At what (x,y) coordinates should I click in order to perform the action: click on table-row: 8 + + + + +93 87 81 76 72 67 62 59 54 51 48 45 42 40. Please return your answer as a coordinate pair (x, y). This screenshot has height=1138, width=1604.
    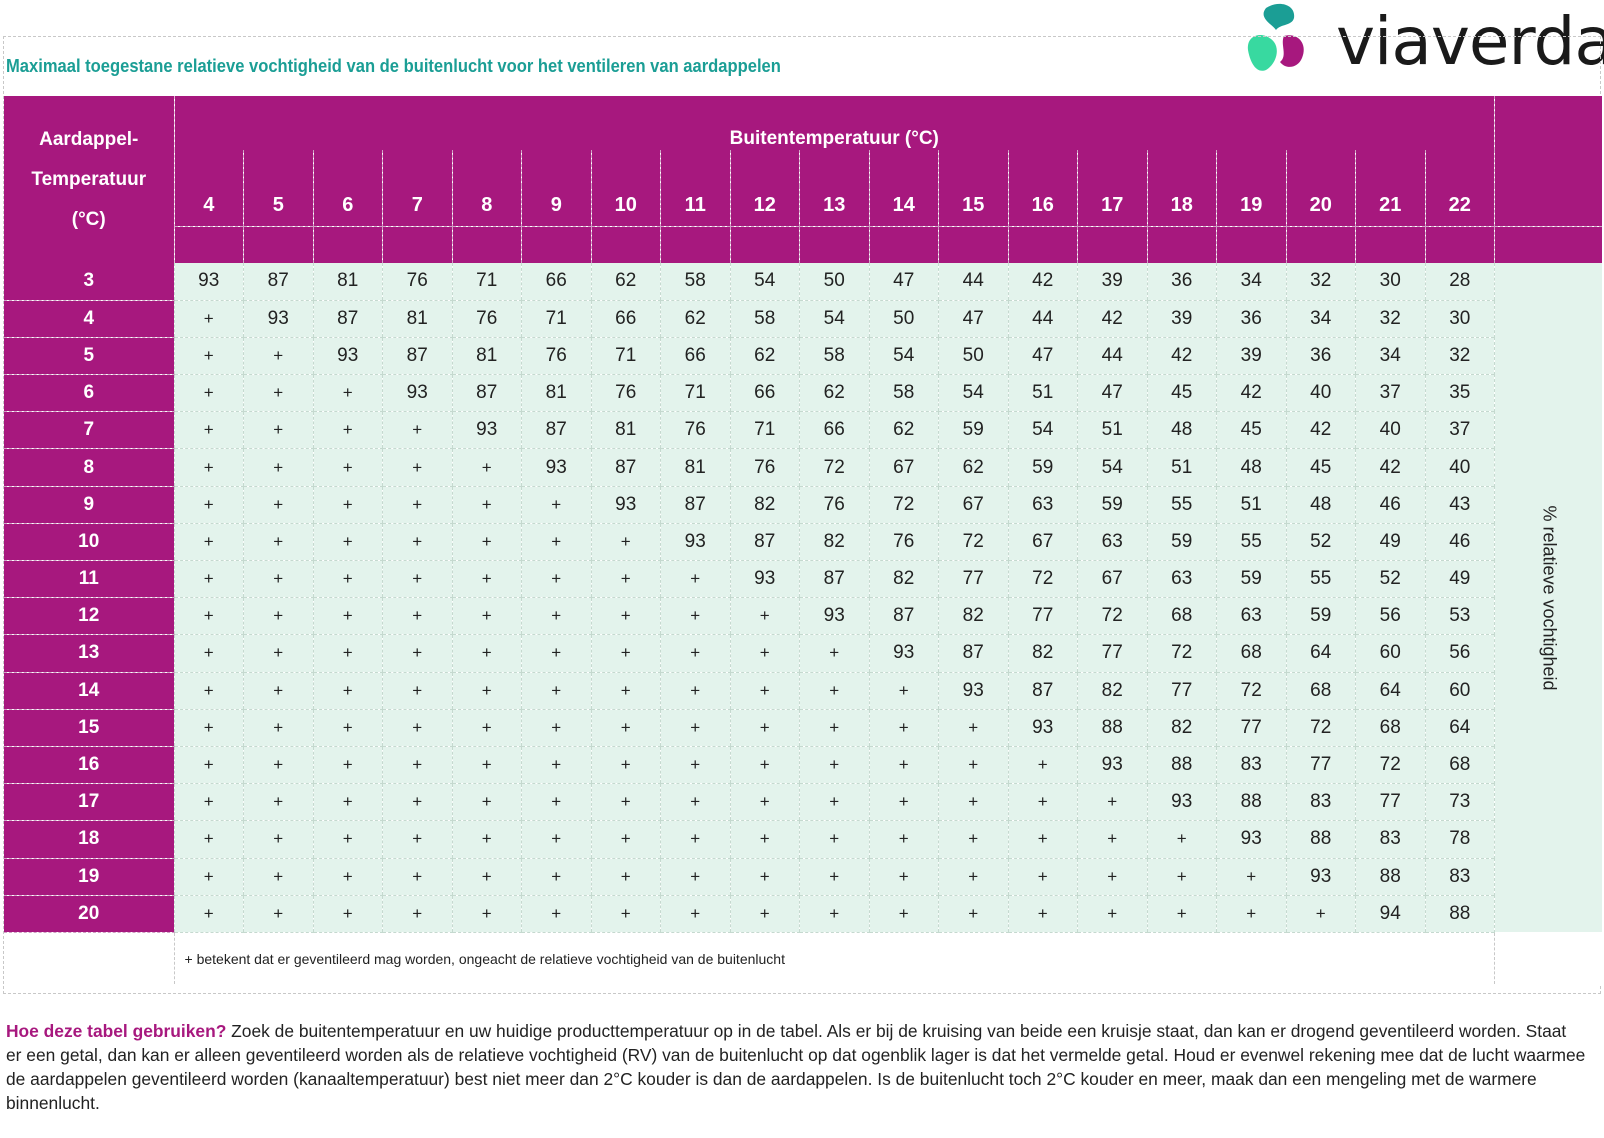
    Looking at the image, I should click on (803, 467).